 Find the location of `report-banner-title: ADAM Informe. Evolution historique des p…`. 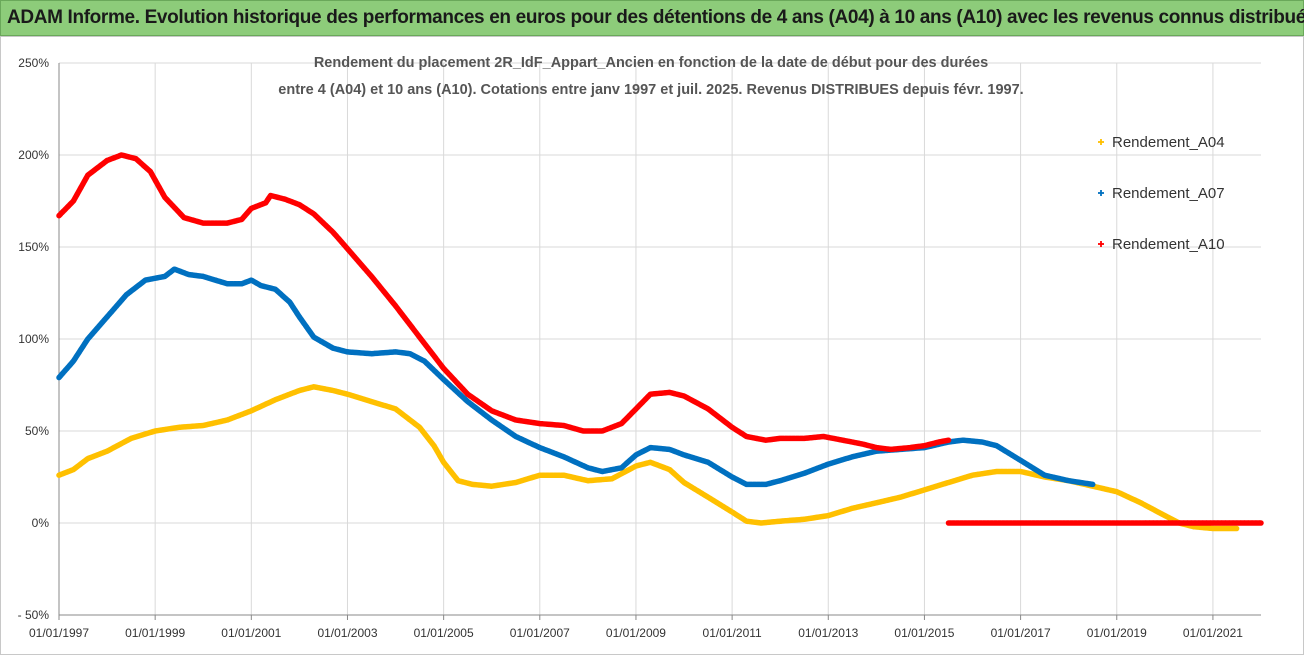

report-banner-title: ADAM Informe. Evolution historique des p… is located at coordinates (655, 17).